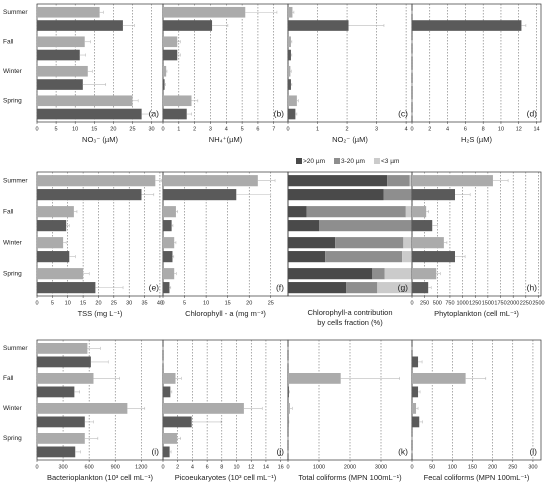 The width and height of the screenshot is (550, 486). Describe the element at coordinates (8, 41) in the screenshot. I see `category-label: Fall` at that location.